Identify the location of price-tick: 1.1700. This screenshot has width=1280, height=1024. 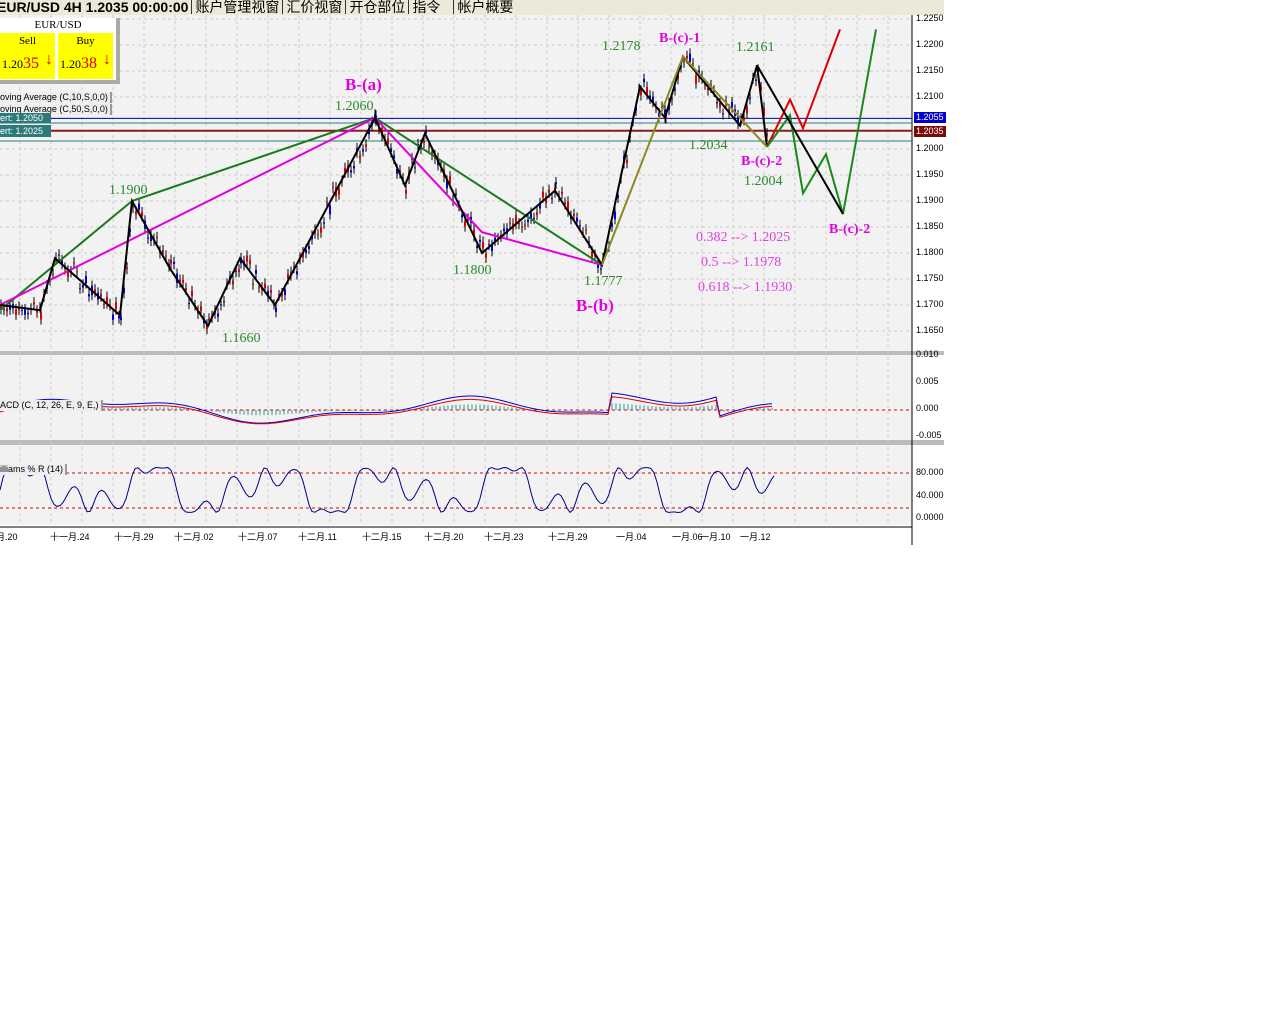
(930, 304).